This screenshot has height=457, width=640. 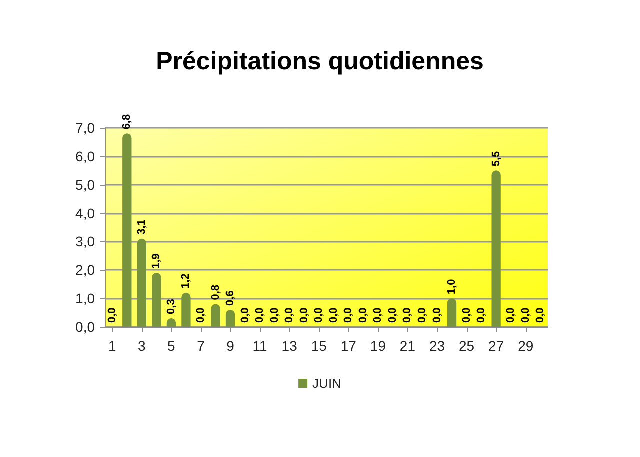 I want to click on y-tick-label: 2,0, so click(x=86, y=270).